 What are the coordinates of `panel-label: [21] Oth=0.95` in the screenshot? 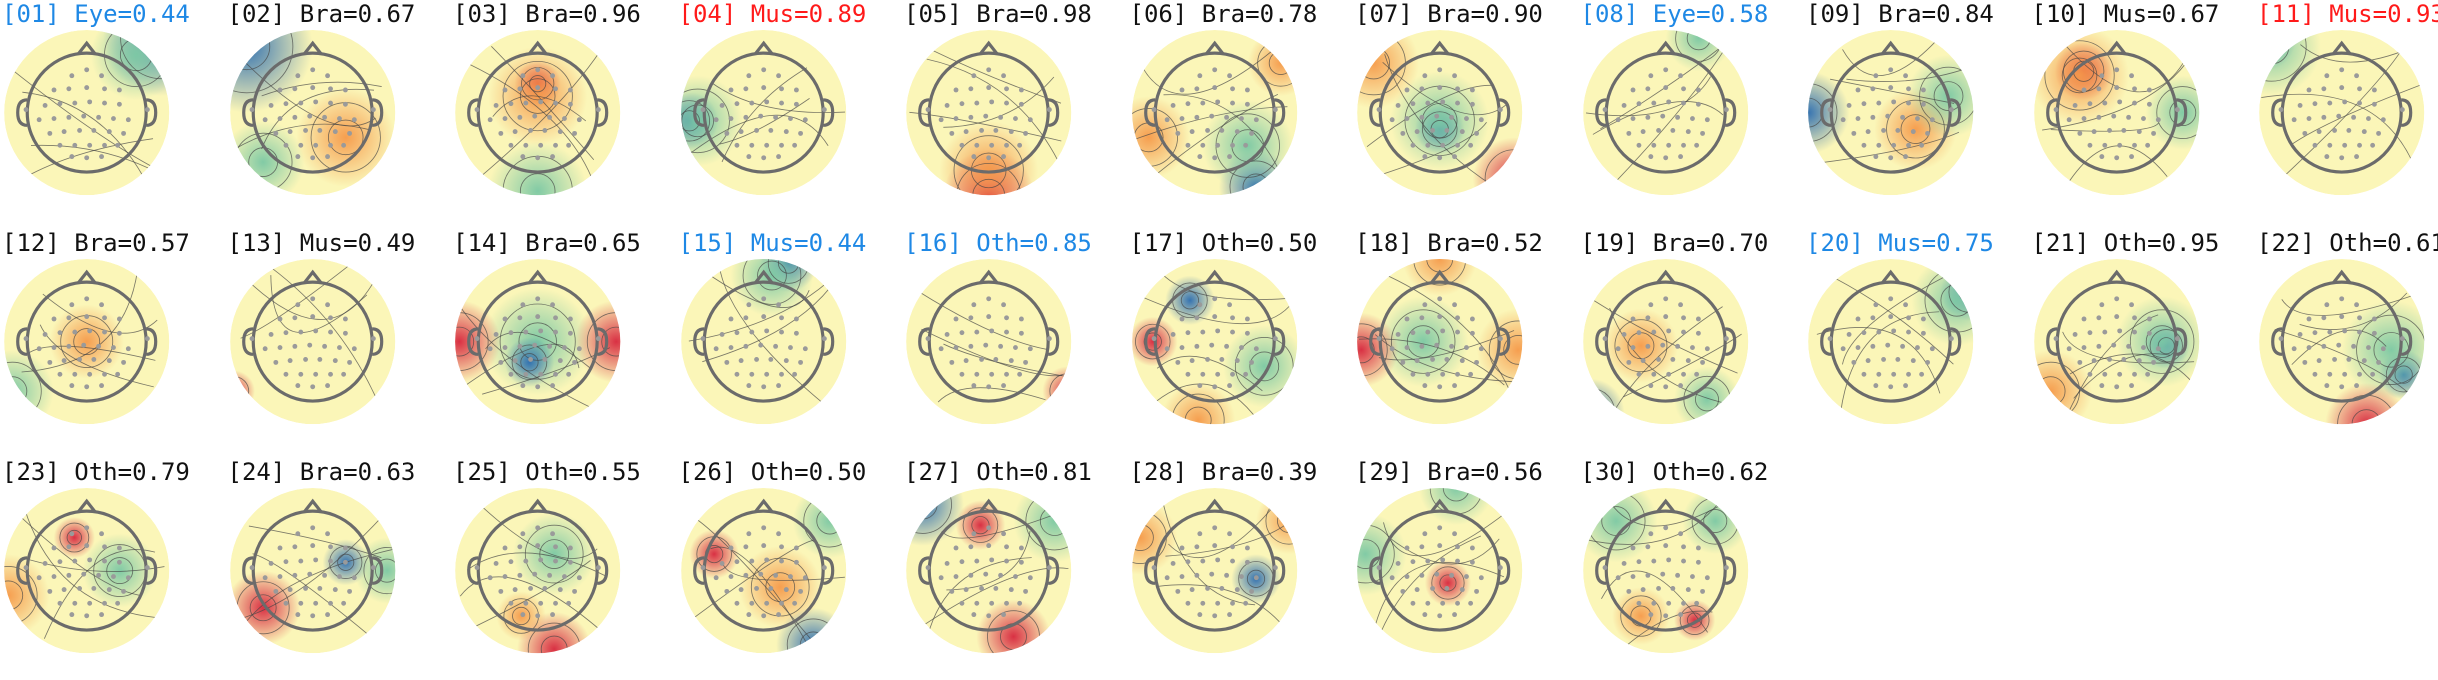 It's located at (2125, 243).